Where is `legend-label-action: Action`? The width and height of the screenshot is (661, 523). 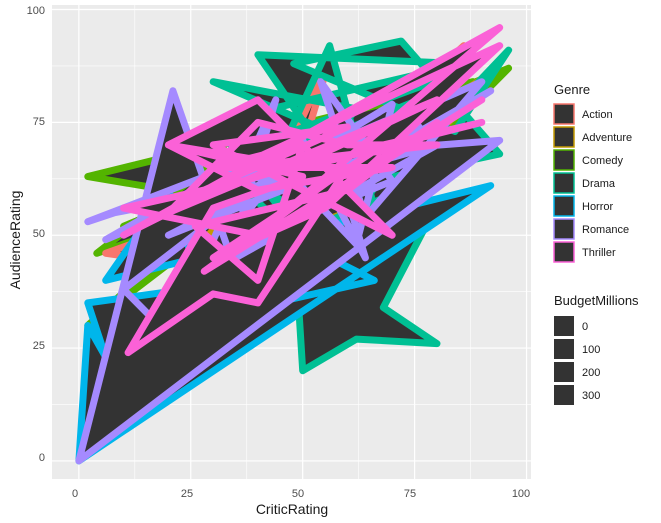 legend-label-action: Action is located at coordinates (597, 115).